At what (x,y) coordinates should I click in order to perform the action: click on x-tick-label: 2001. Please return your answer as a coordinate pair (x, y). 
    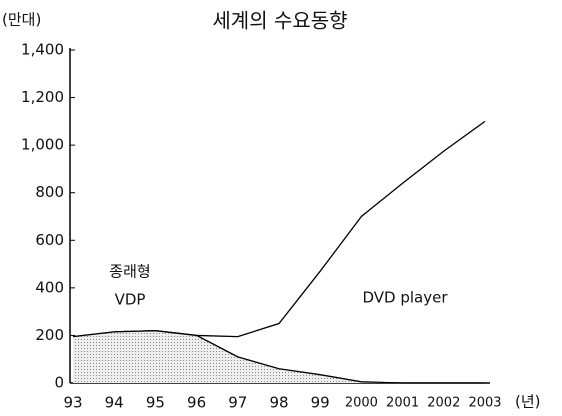
    Looking at the image, I should click on (402, 403).